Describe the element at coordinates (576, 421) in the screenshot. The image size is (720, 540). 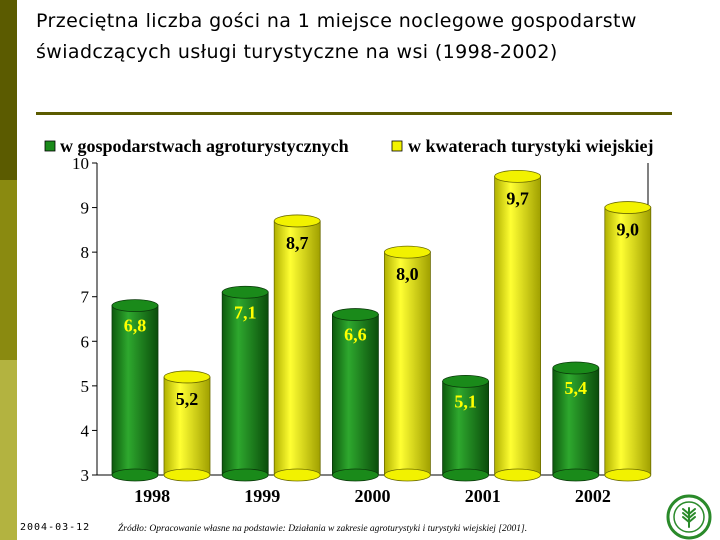
I see `bar-green-2002` at that location.